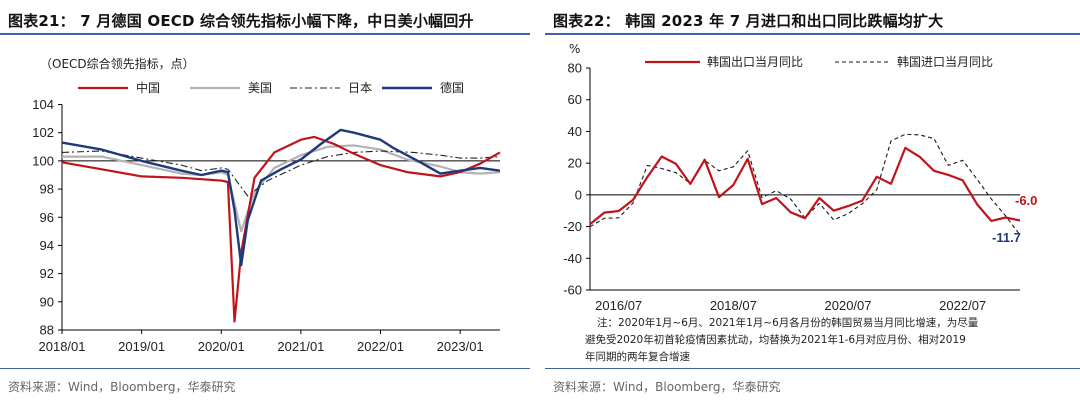 The width and height of the screenshot is (1080, 405). Describe the element at coordinates (47, 189) in the screenshot. I see `y-tick-label: 98` at that location.